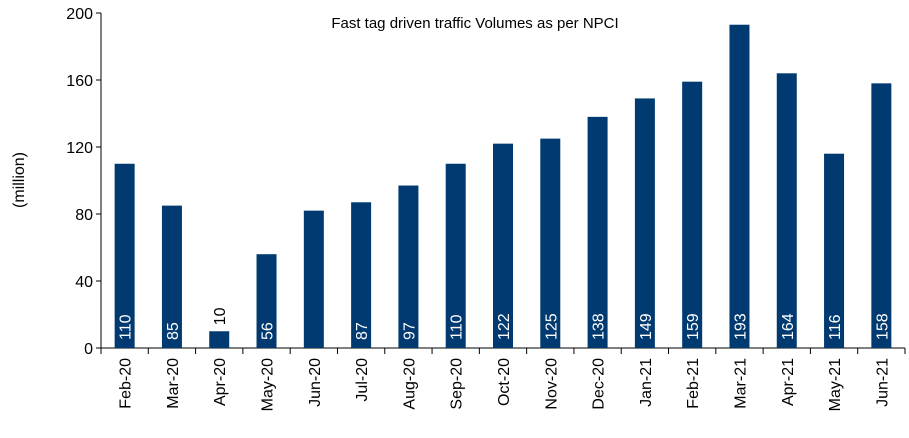 The height and width of the screenshot is (438, 909). I want to click on data-label: 159, so click(693, 326).